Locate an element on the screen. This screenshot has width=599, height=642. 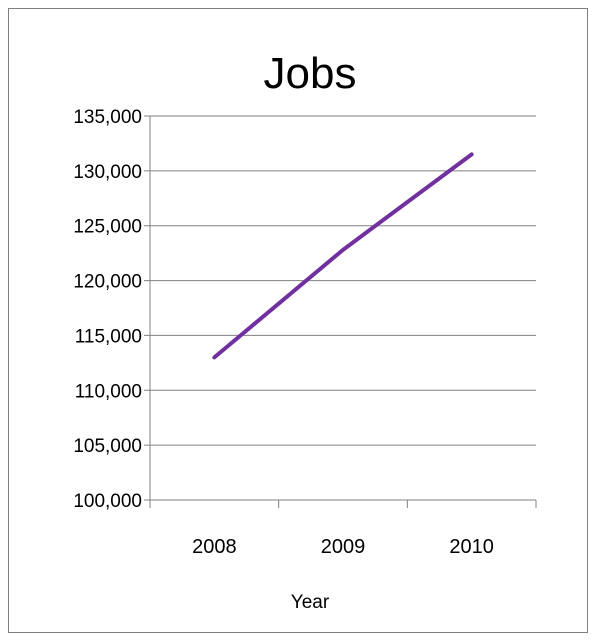
y-tick-label: 130,000 is located at coordinates (107, 172).